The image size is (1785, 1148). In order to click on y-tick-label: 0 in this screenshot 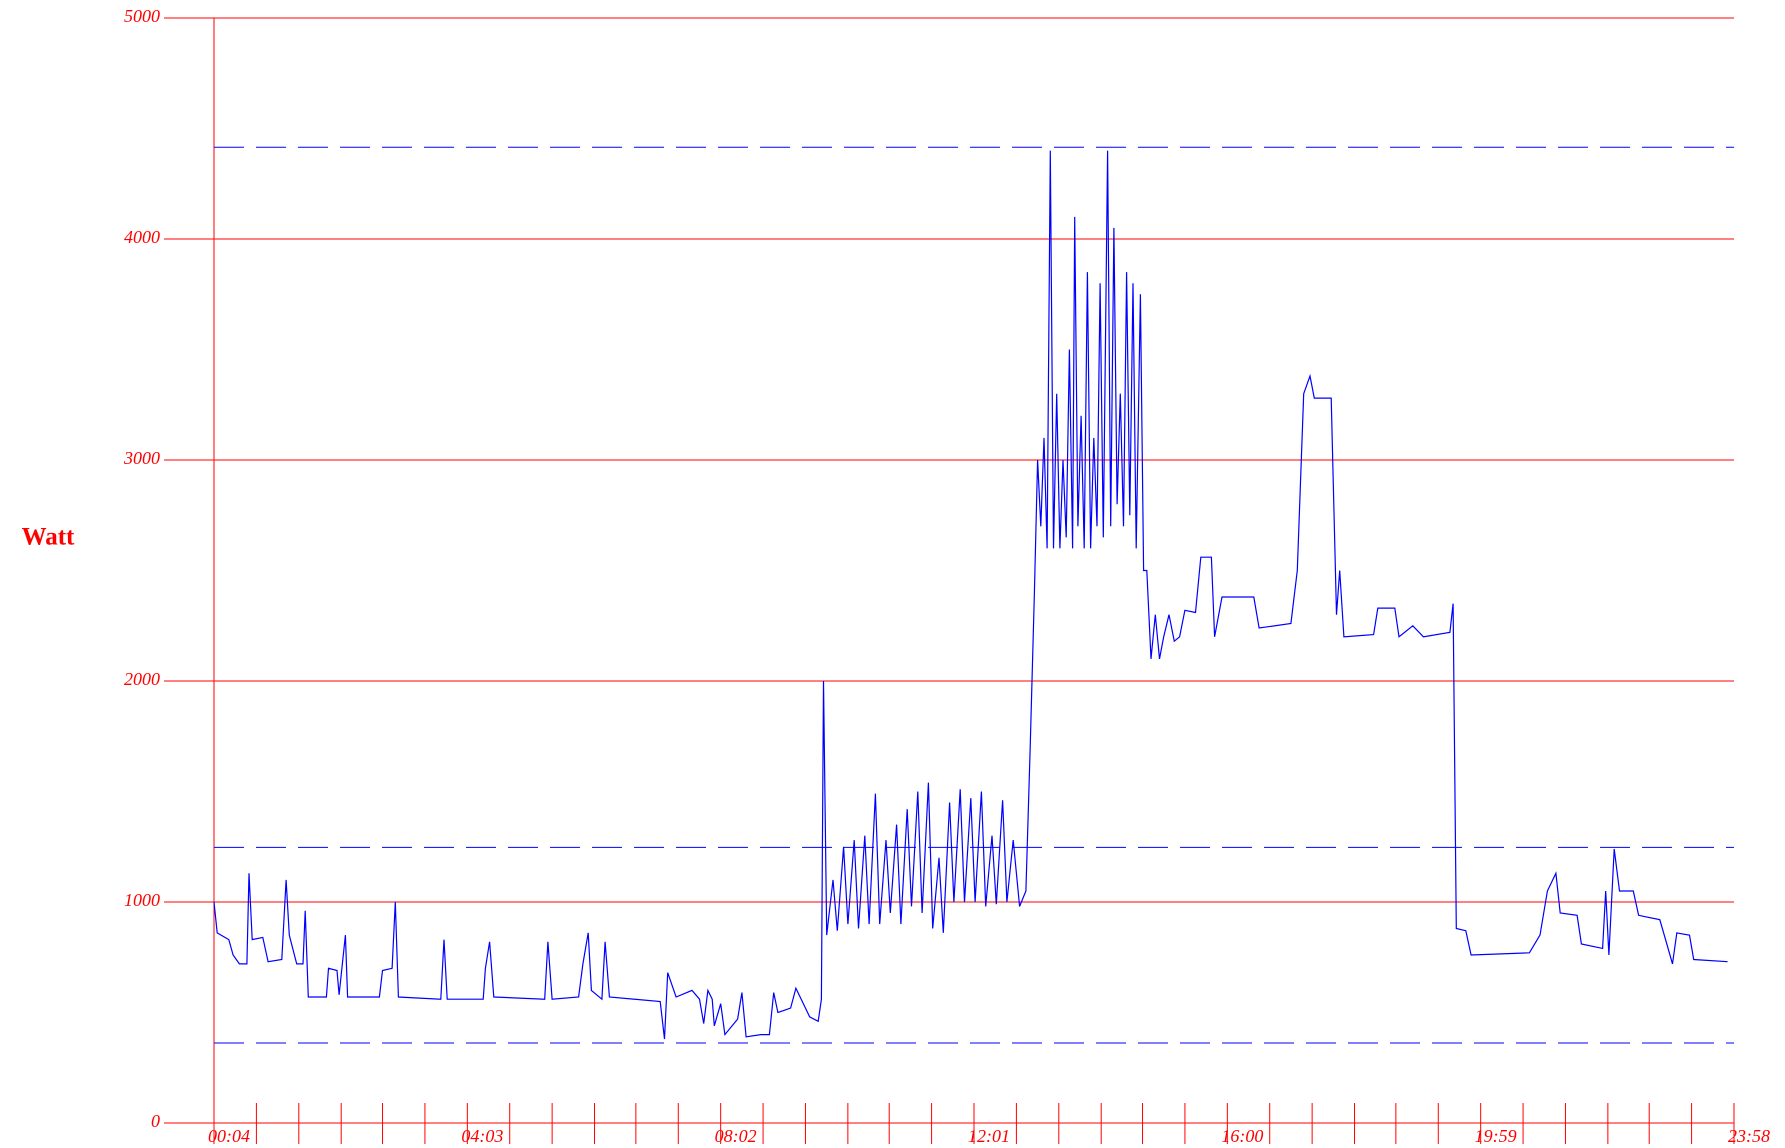, I will do `click(155, 1121)`.